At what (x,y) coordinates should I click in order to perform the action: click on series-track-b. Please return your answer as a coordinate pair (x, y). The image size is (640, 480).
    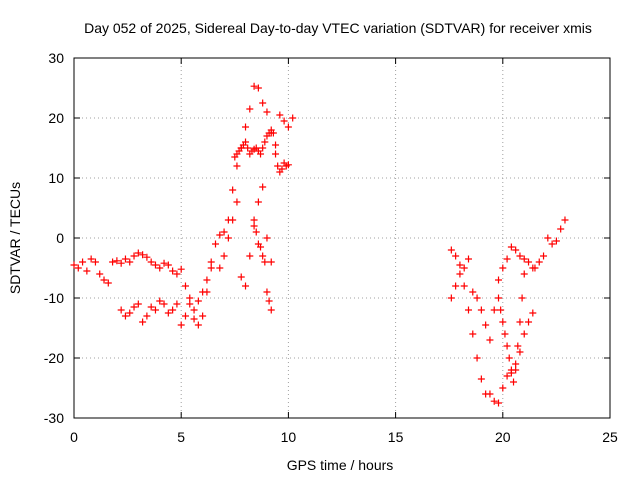
    Looking at the image, I should click on (207, 205).